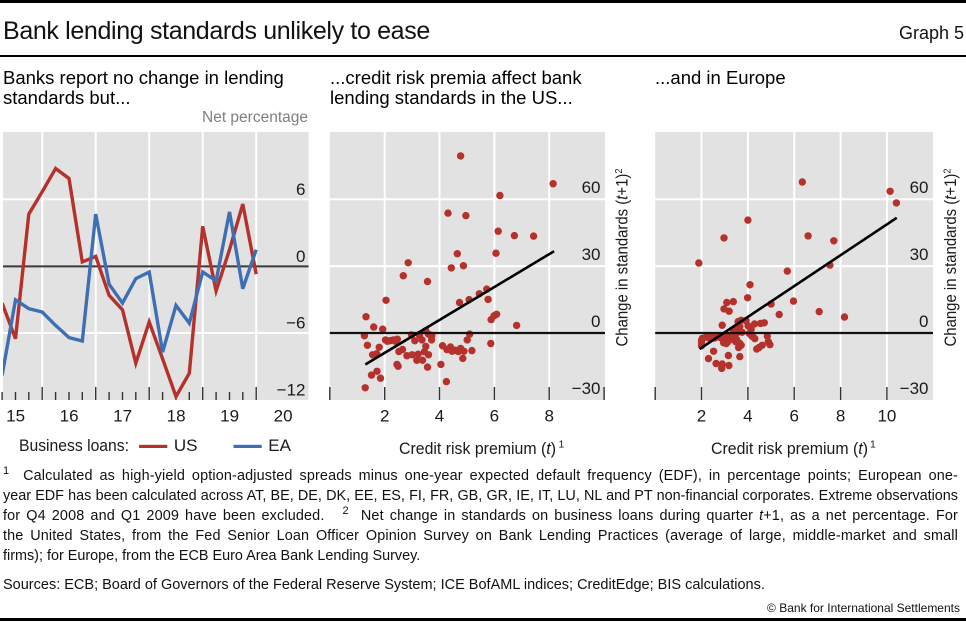 This screenshot has height=626, width=966. What do you see at coordinates (229, 416) in the screenshot?
I see `svg-text: 19` at bounding box center [229, 416].